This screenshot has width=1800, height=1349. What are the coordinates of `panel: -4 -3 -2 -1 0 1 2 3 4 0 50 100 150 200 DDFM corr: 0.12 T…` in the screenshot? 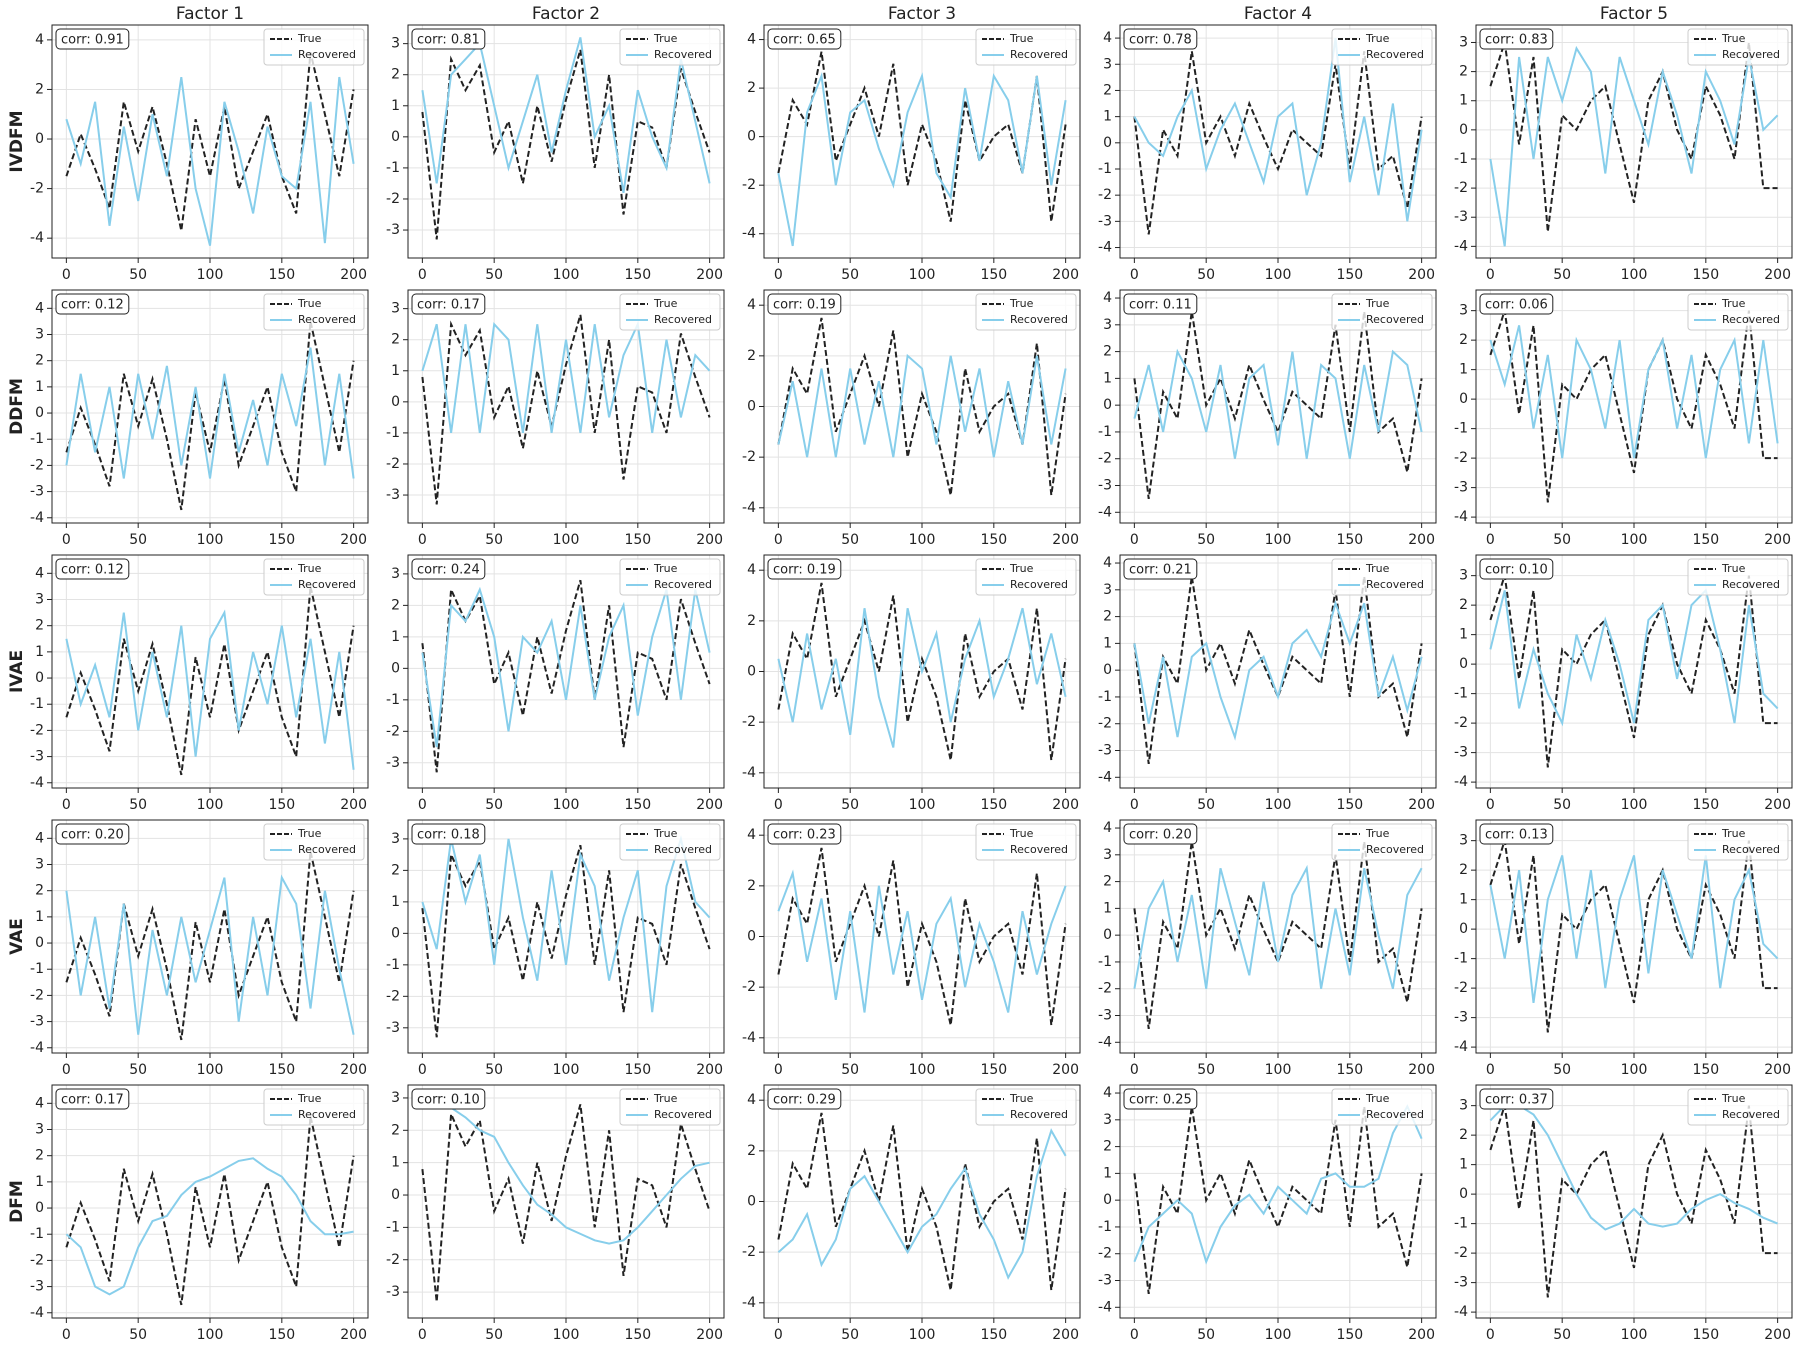 It's located at (188, 418).